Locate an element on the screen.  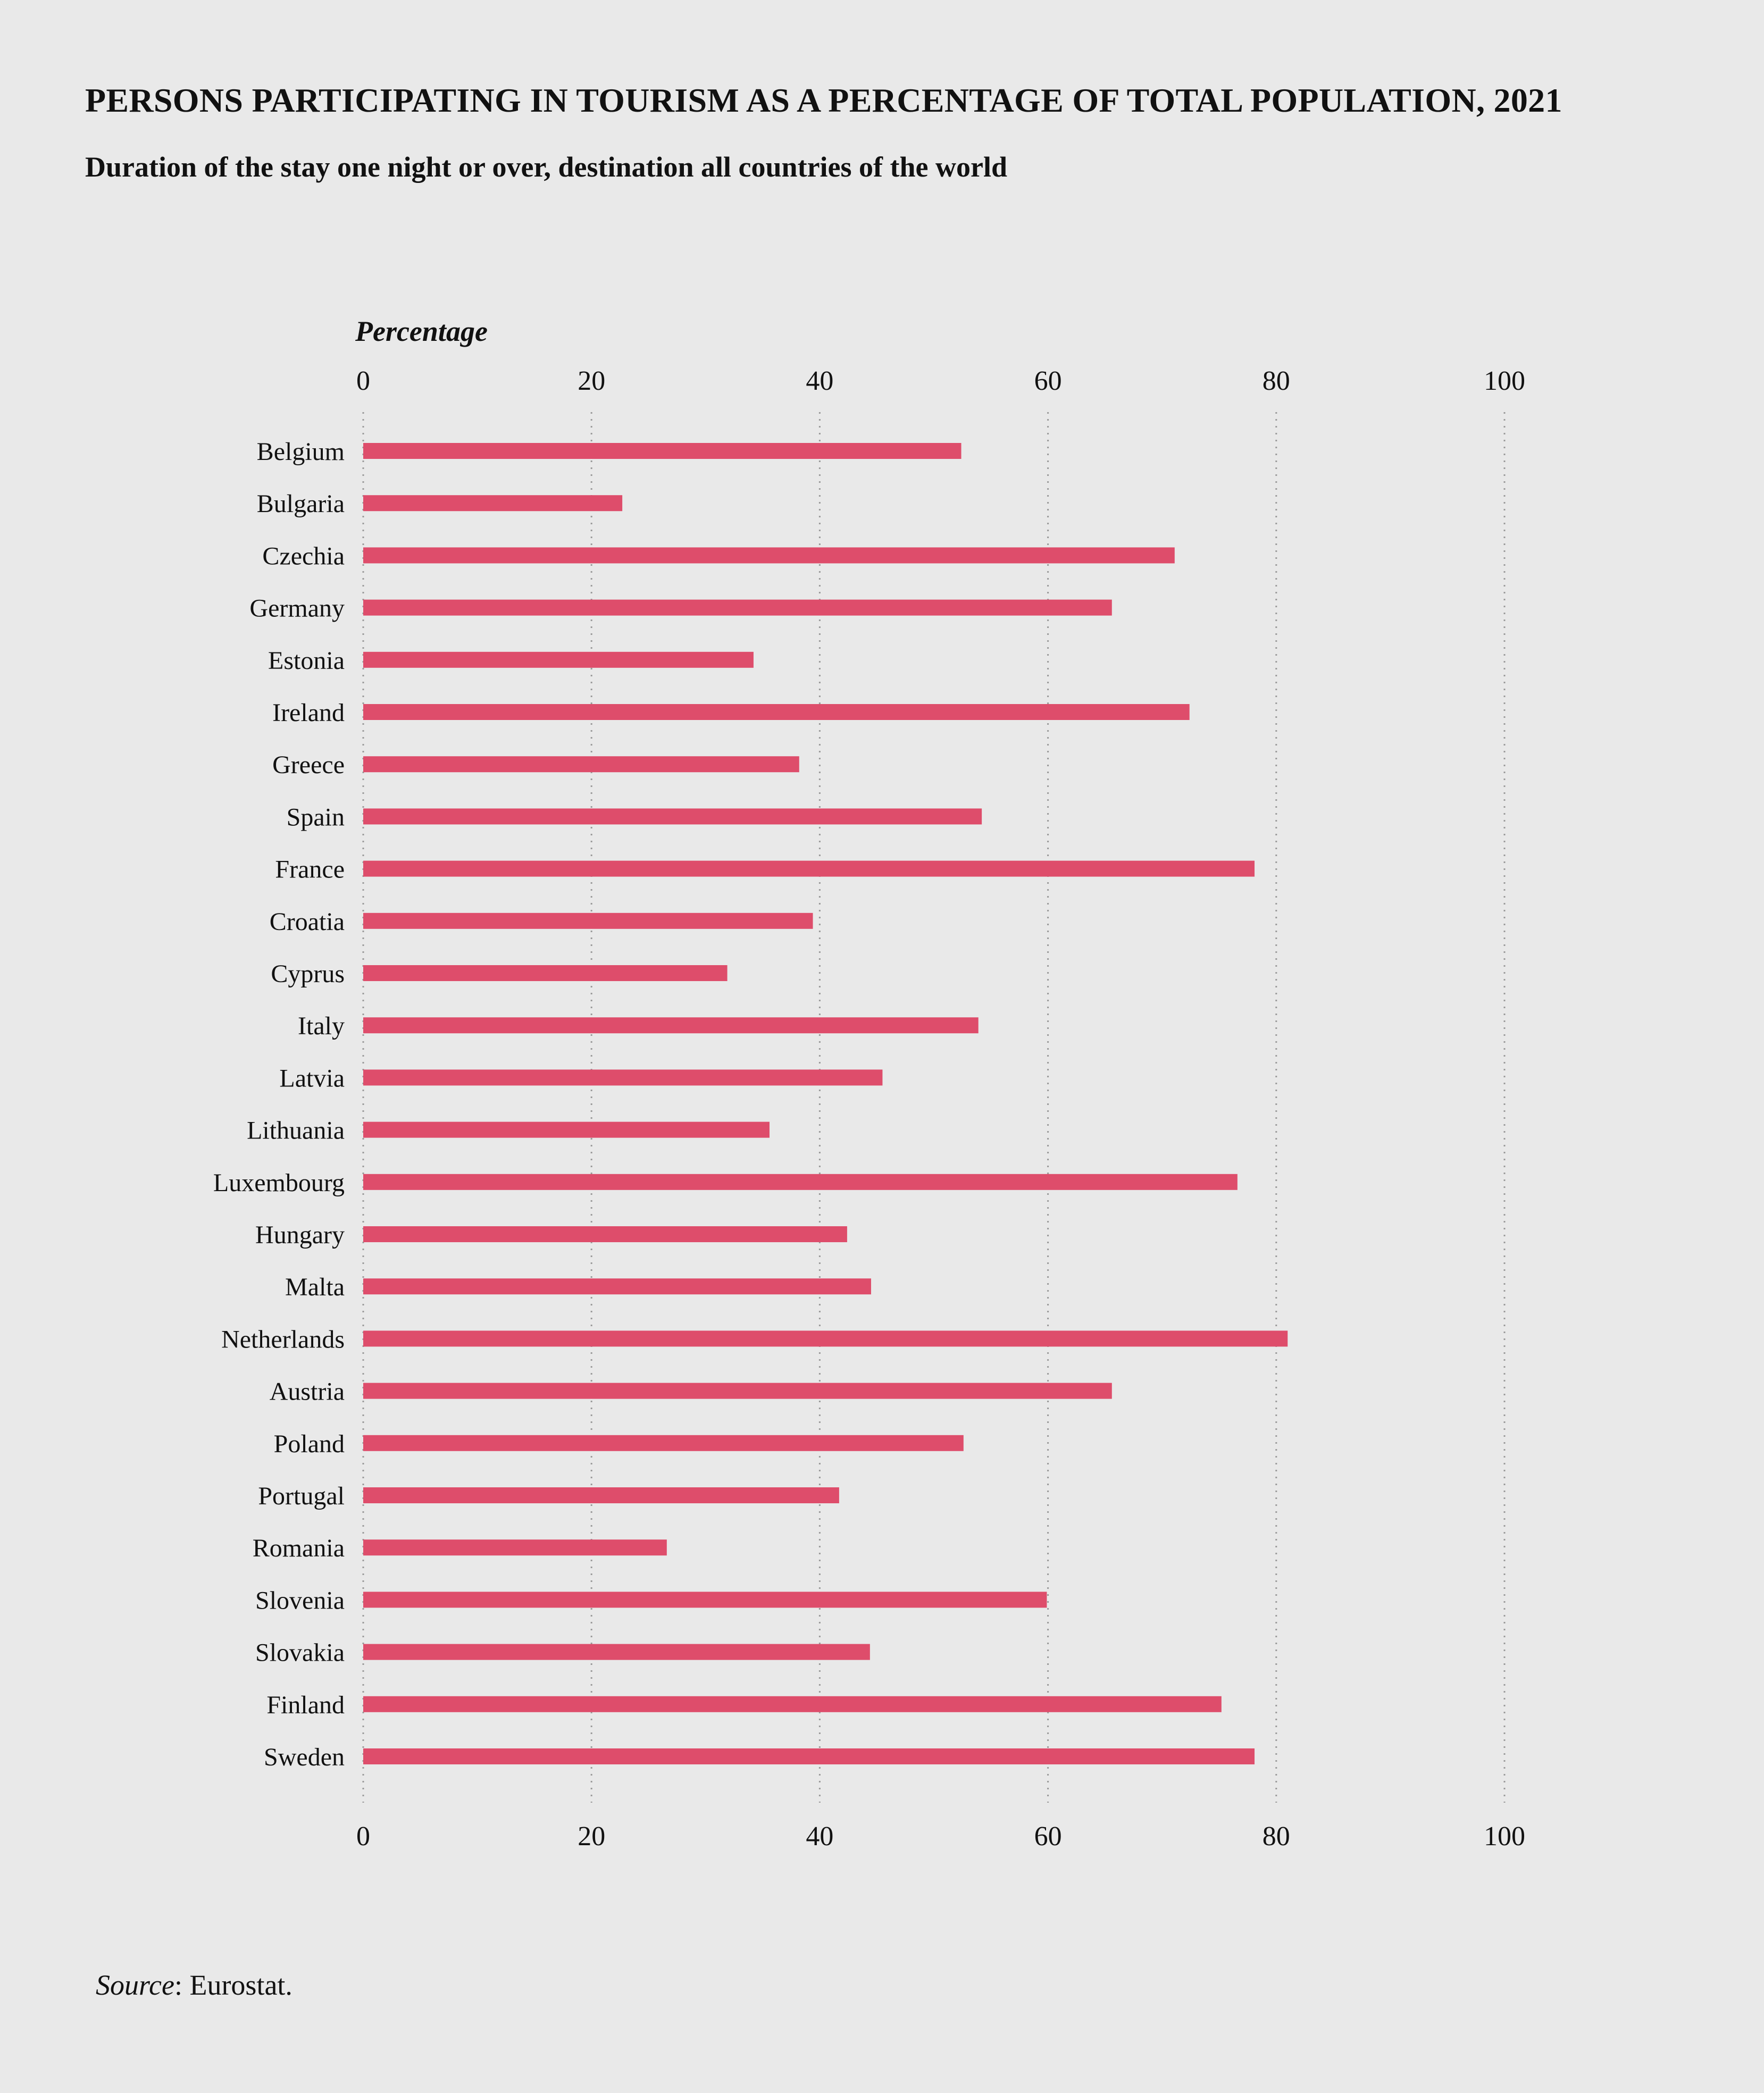
category-label: Slovenia is located at coordinates (300, 1600).